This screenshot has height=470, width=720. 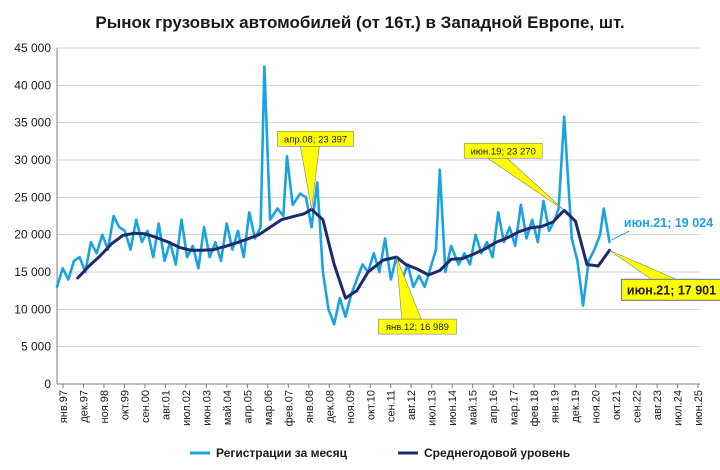 I want to click on callout-0: апр.08; 23 397, so click(x=315, y=170).